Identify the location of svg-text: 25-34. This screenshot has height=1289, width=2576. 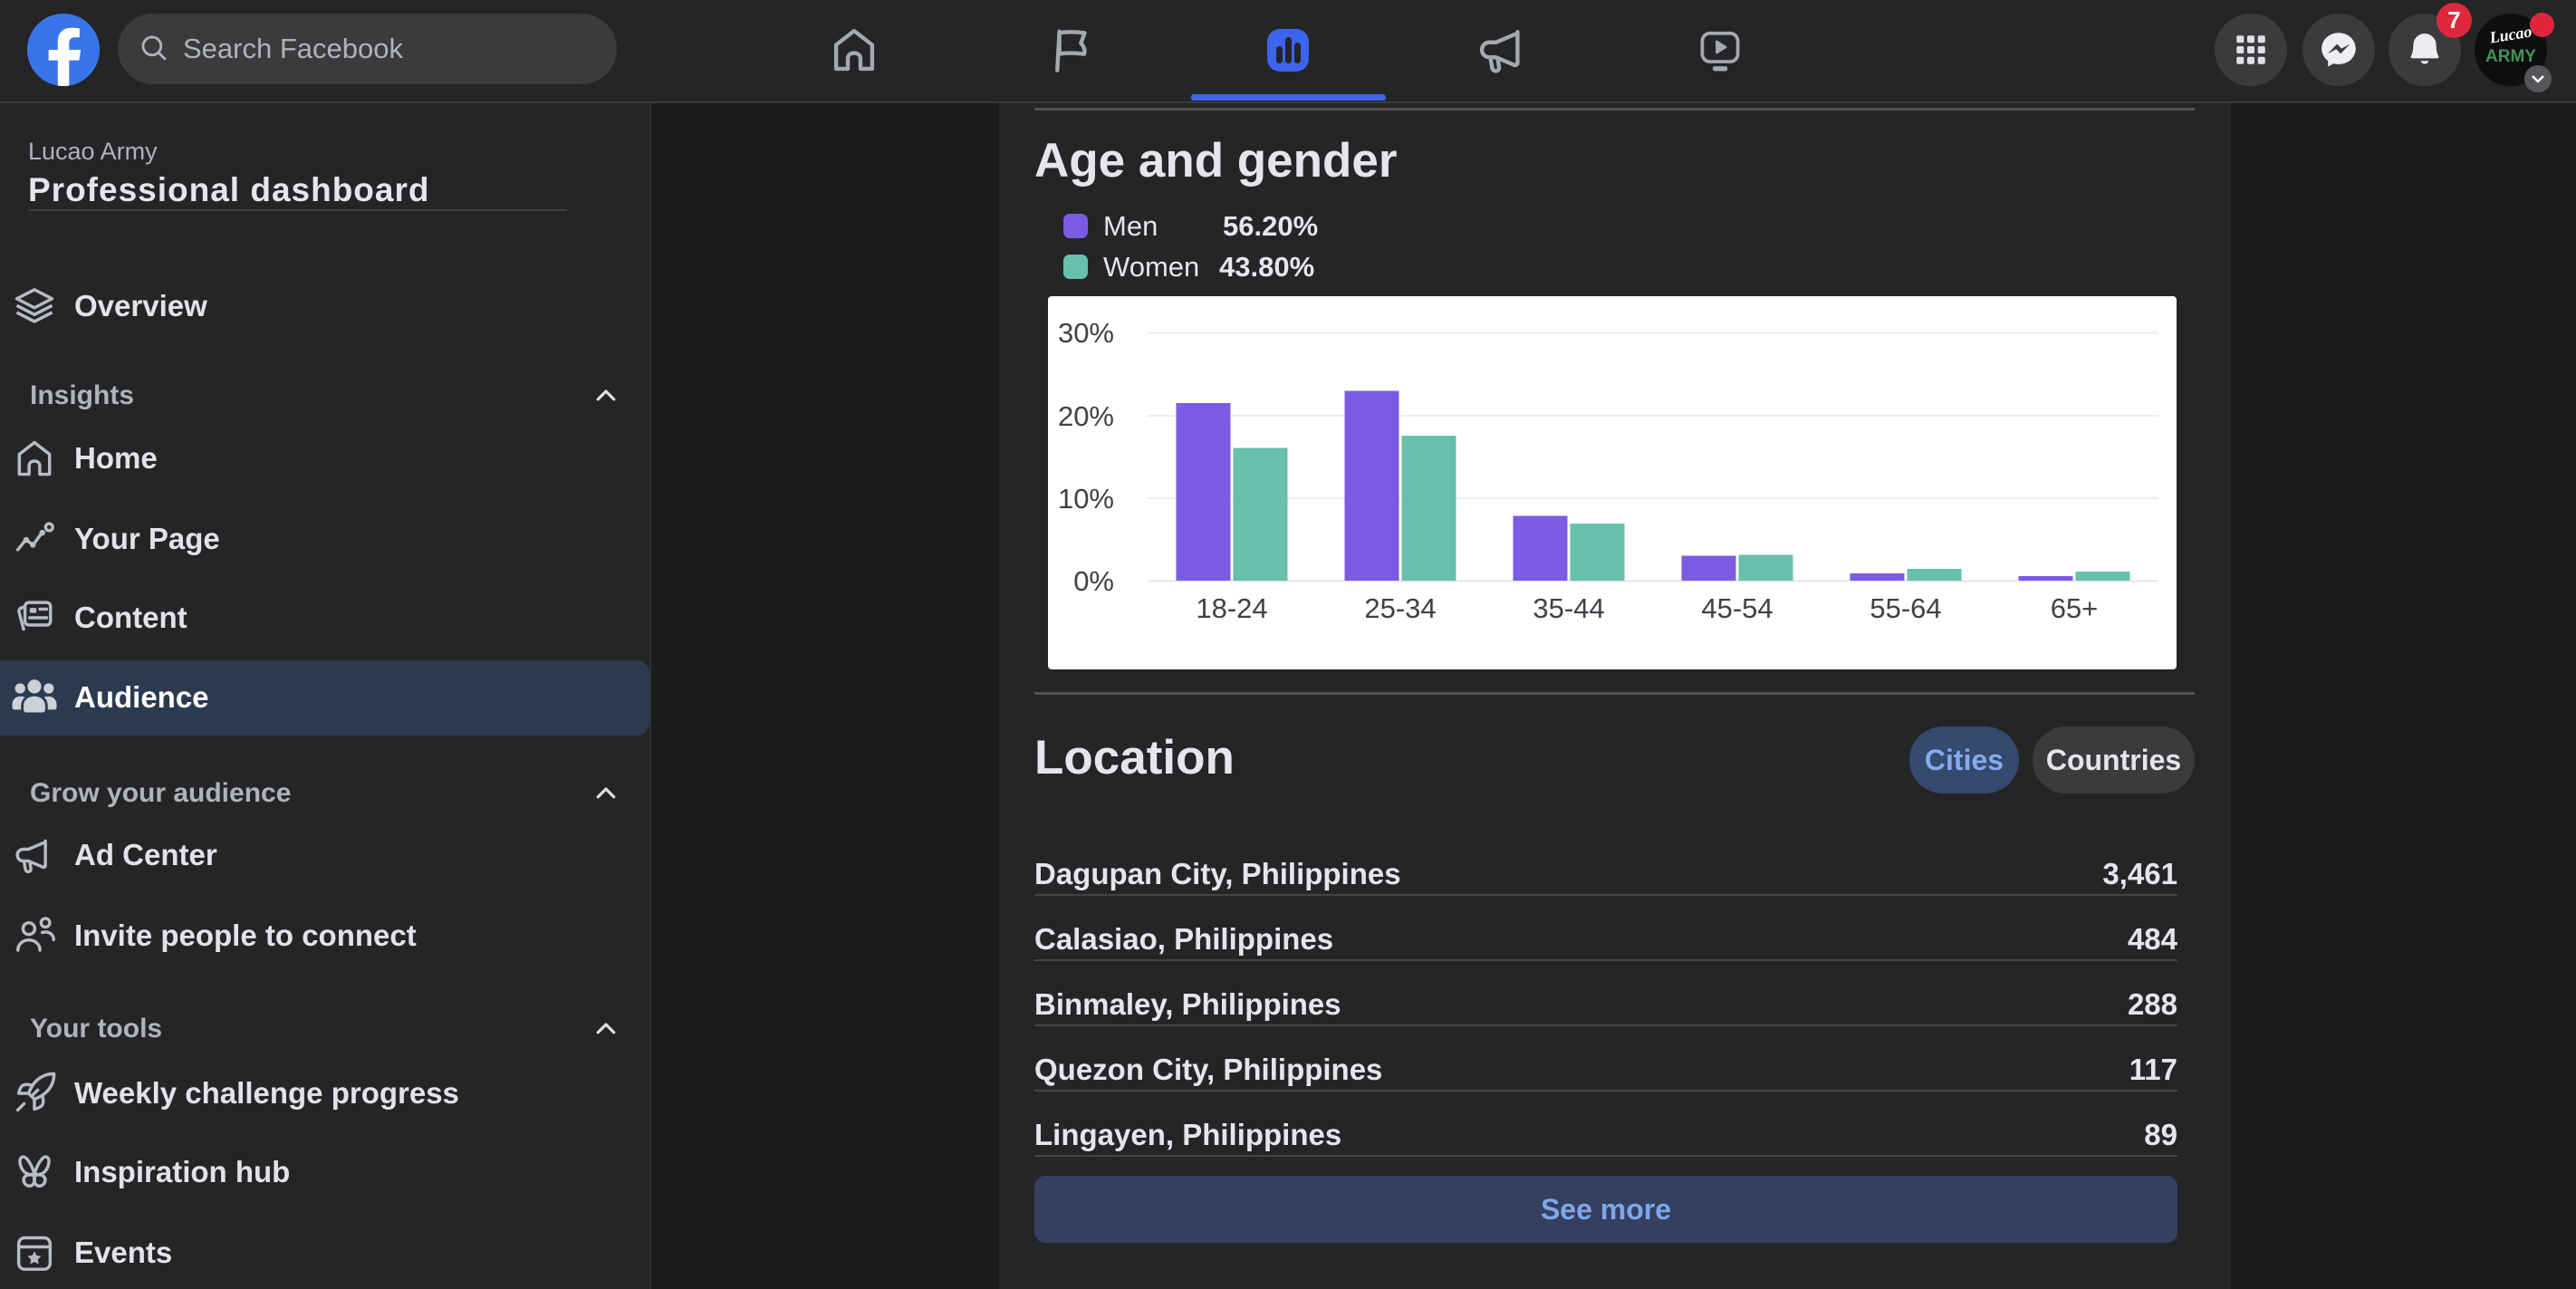
(1400, 608).